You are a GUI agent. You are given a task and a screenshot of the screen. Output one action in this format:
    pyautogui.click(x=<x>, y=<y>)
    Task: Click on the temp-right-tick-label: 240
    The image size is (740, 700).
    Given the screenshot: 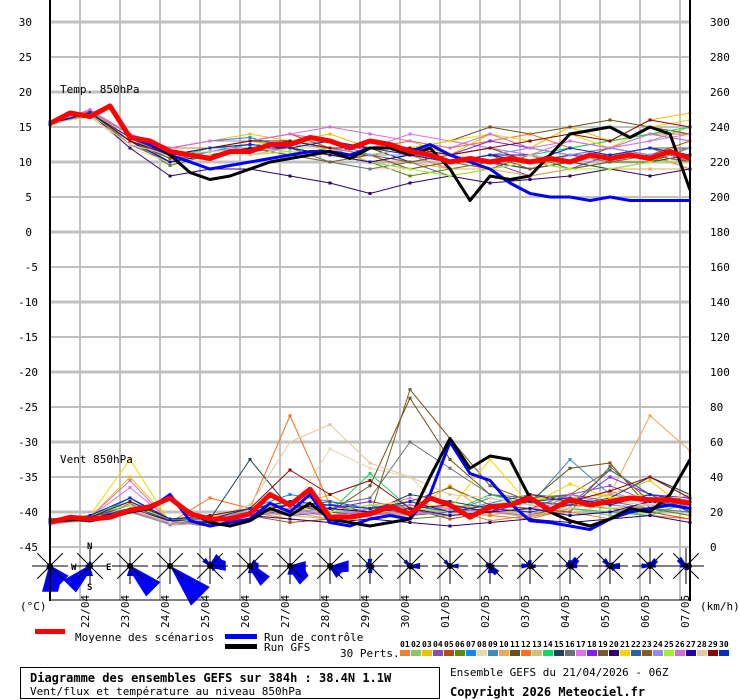 What is the action you would take?
    pyautogui.click(x=720, y=127)
    